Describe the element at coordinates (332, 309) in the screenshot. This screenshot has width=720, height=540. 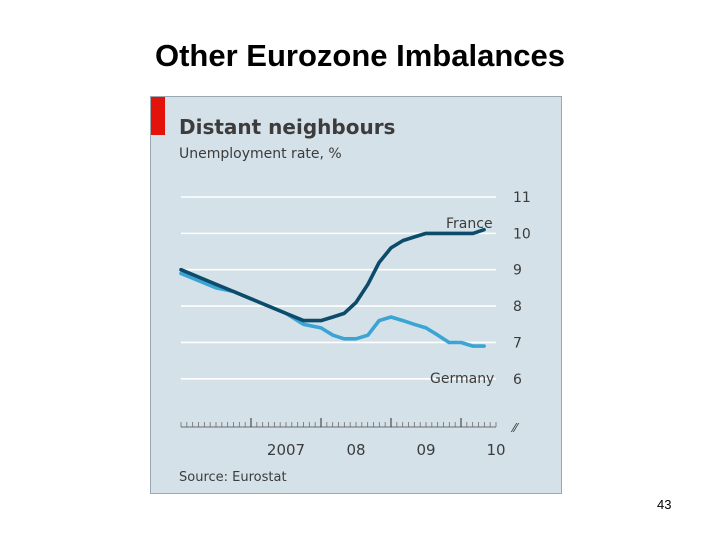
I see `series-line-germany` at that location.